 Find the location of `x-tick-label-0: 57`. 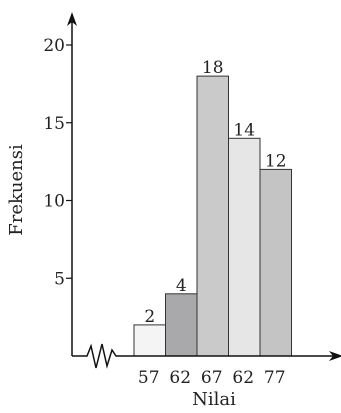

x-tick-label-0: 57 is located at coordinates (149, 378).